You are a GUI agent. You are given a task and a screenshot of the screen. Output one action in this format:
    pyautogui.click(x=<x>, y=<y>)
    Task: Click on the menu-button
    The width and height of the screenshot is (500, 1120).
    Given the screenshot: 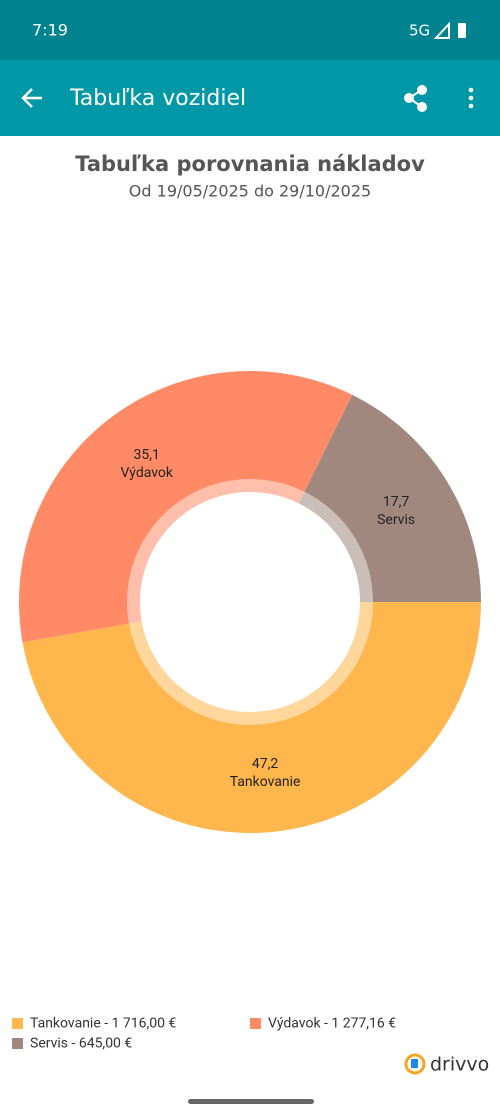 What is the action you would take?
    pyautogui.click(x=471, y=98)
    